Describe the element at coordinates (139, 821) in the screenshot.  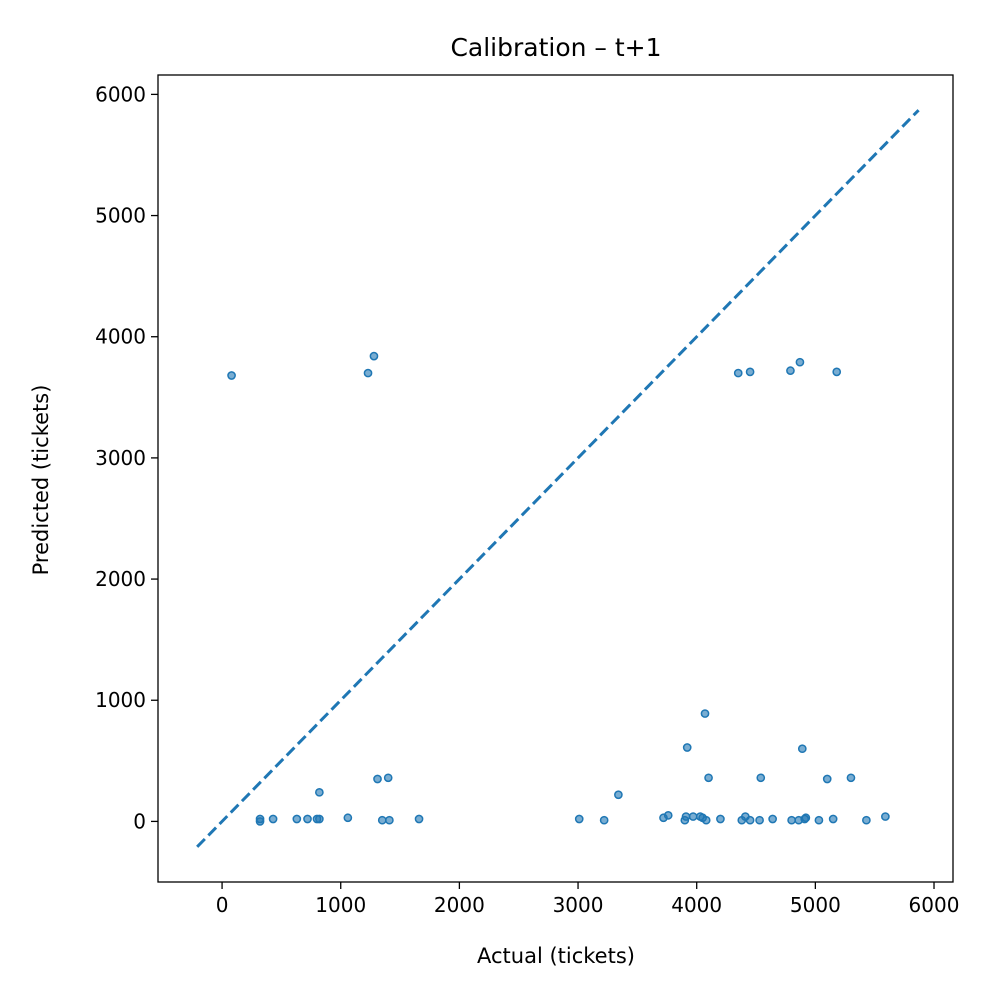
I see `y-tick-label: 0` at that location.